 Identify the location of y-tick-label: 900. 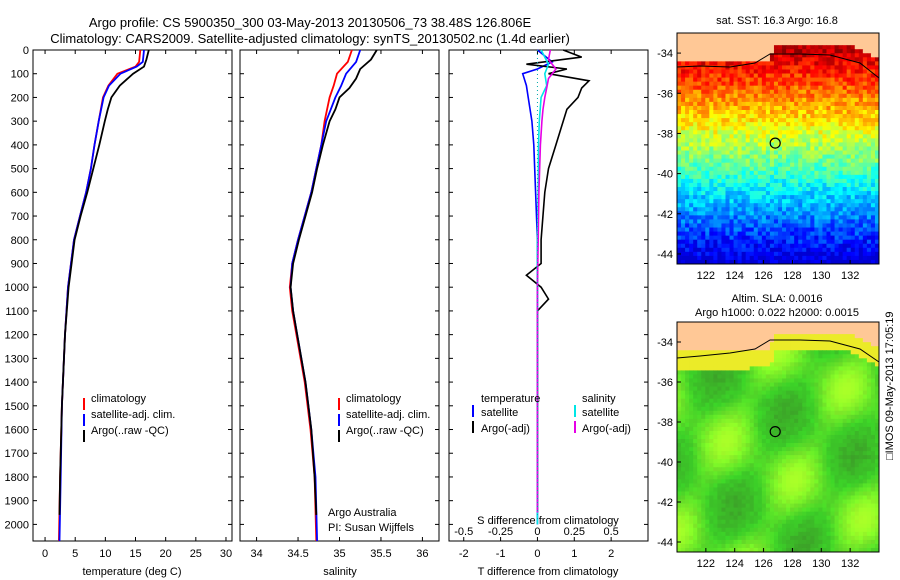
(20, 264).